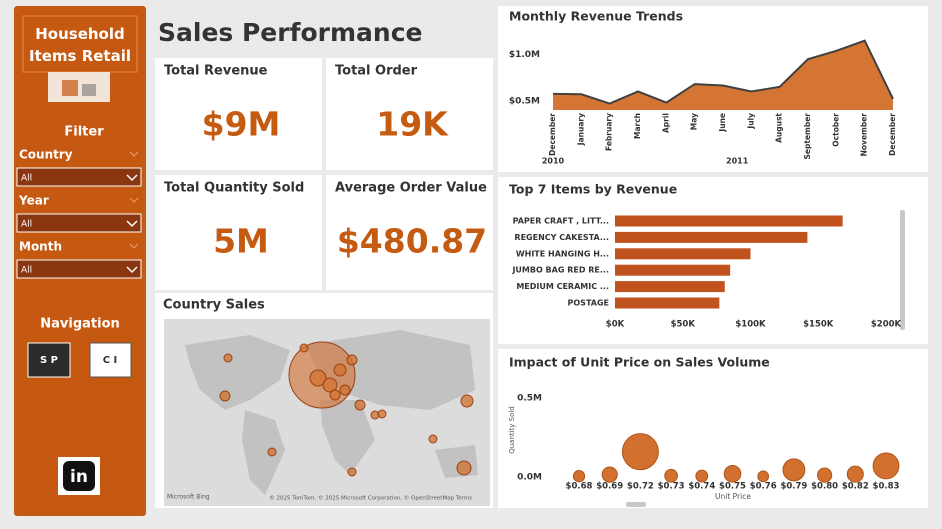 This screenshot has height=529, width=942. What do you see at coordinates (750, 325) in the screenshot?
I see `x-tick-label: $100K` at bounding box center [750, 325].